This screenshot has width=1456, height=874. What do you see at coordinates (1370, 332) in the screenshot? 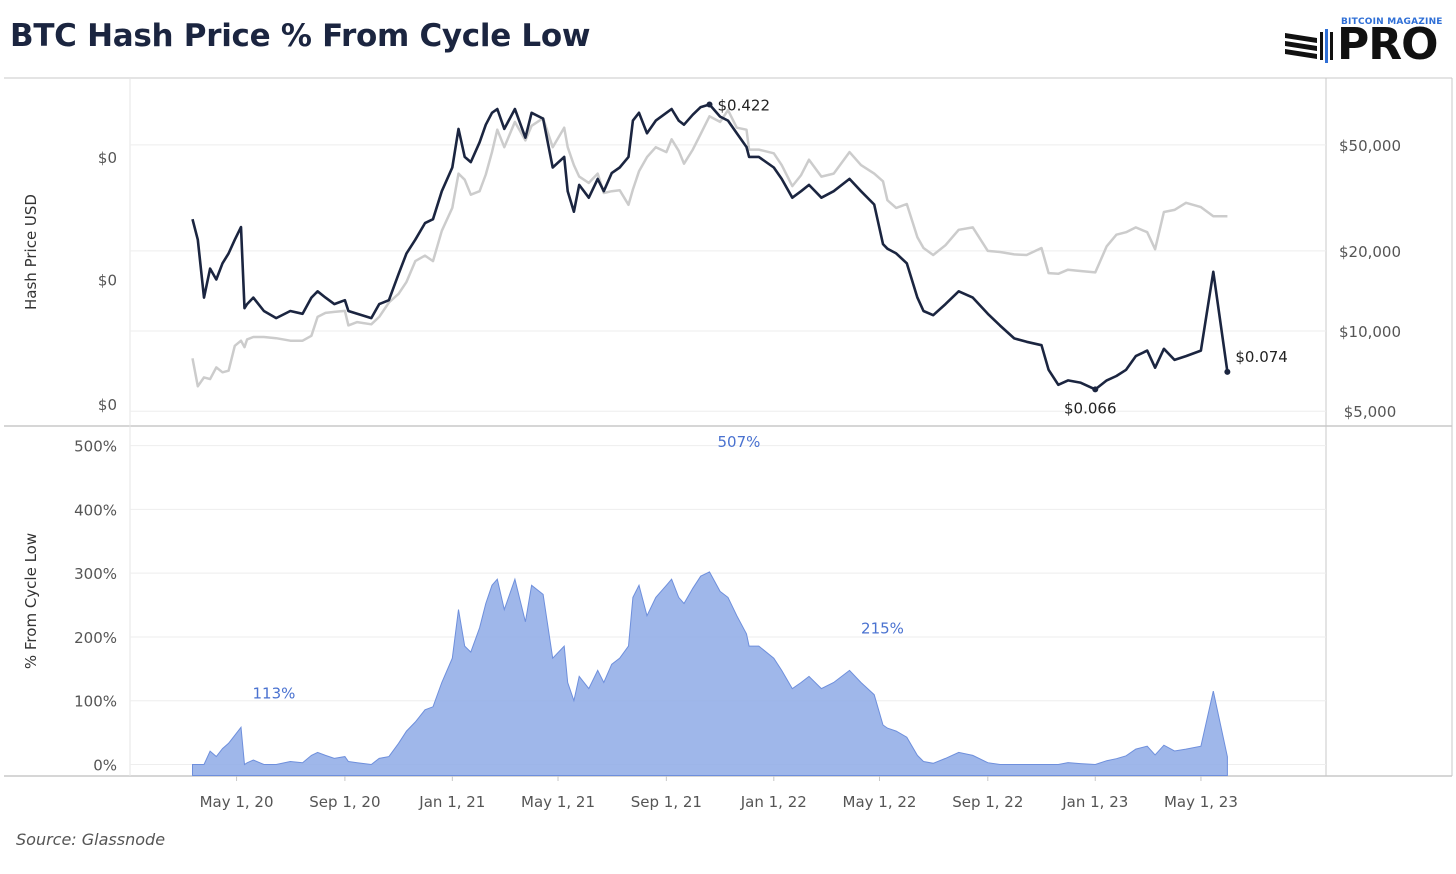
I see `right-tick-label: $10,000` at bounding box center [1370, 332].